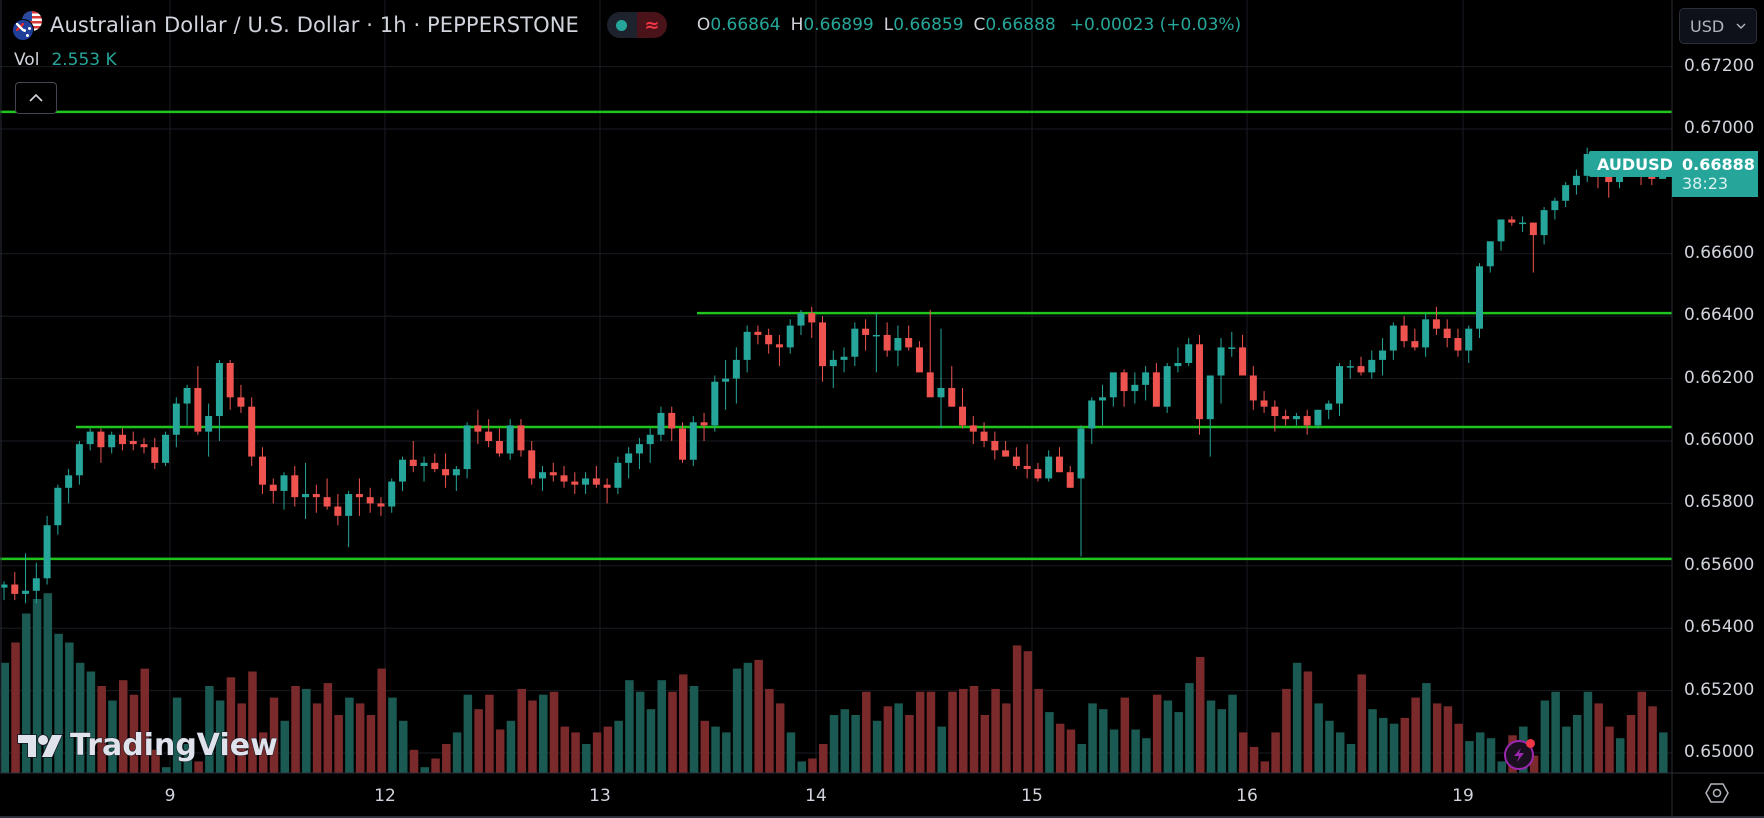 The image size is (1764, 818). What do you see at coordinates (838, 25) in the screenshot?
I see `high-value: 0.66899` at bounding box center [838, 25].